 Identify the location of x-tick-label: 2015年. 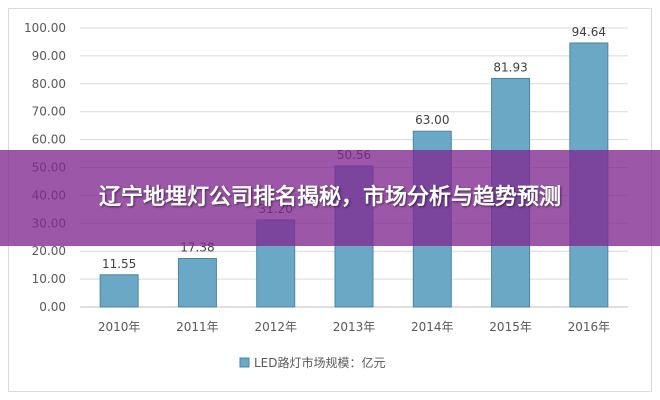
(510, 327).